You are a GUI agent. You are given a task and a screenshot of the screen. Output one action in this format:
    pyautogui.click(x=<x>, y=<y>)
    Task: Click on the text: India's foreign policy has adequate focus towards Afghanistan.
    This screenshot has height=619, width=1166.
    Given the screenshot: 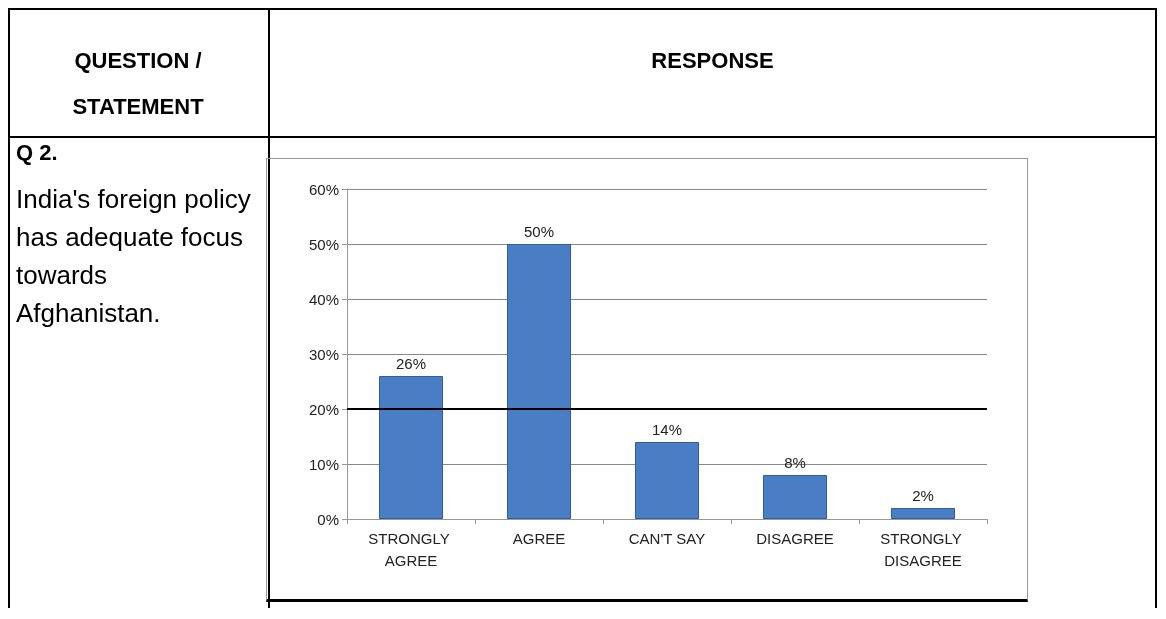 What is the action you would take?
    pyautogui.click(x=134, y=256)
    